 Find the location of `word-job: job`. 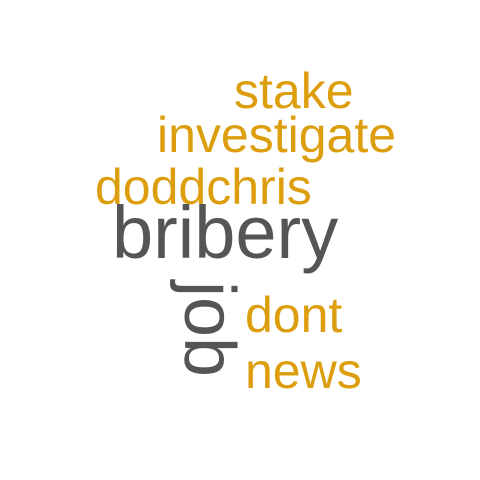

word-job: job is located at coordinates (209, 329).